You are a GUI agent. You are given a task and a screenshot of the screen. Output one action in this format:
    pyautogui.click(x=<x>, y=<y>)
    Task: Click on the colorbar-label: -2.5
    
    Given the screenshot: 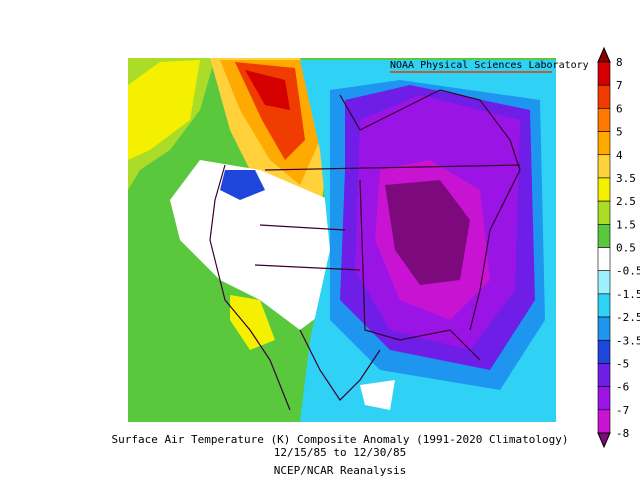 What is the action you would take?
    pyautogui.click(x=628, y=317)
    